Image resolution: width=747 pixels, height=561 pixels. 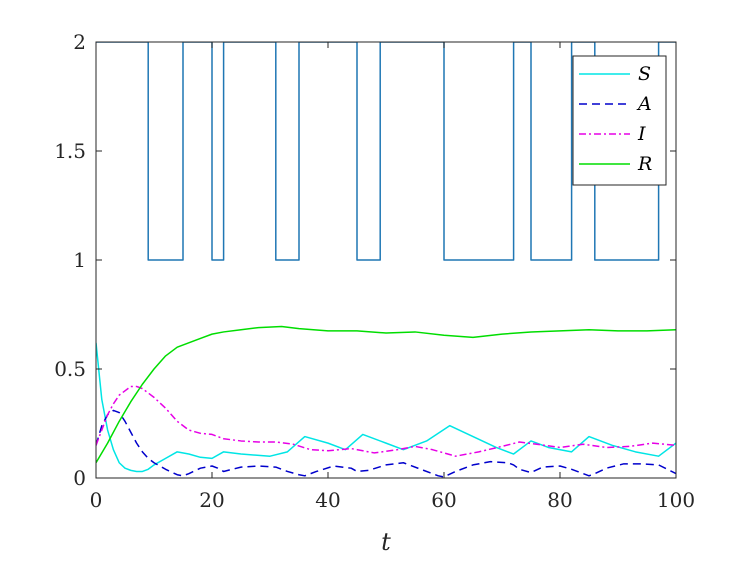 I want to click on legend-label: S, so click(x=644, y=74).